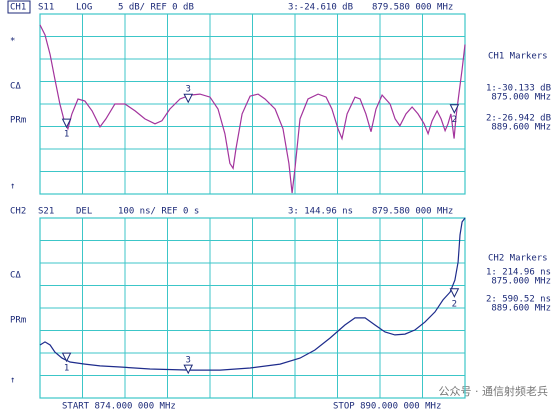 Image resolution: width=554 pixels, height=413 pixels. Describe the element at coordinates (320, 8) in the screenshot. I see `marker-readout: 3:-24.610 dB` at that location.